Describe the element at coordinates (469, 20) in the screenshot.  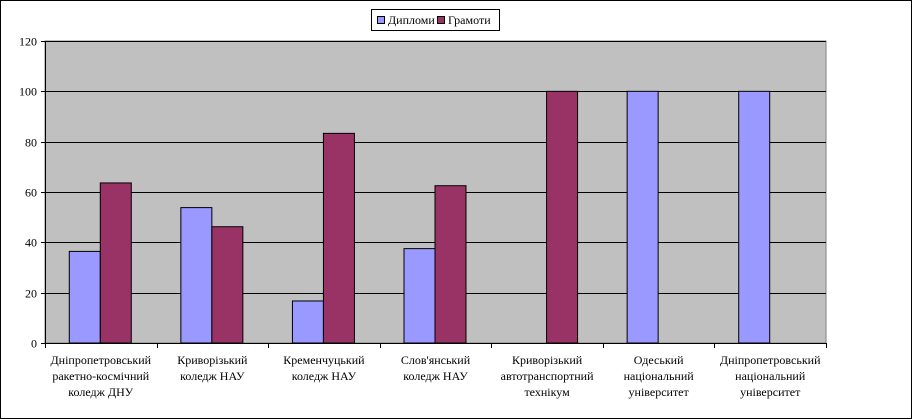
I see `legend-label: Грамоти` at that location.